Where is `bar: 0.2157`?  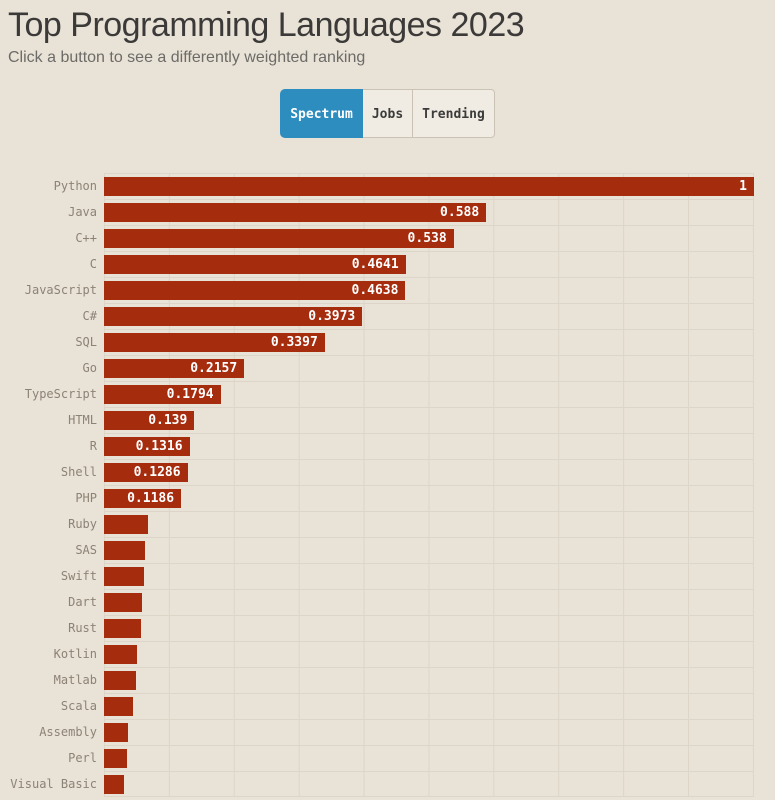
bar: 0.2157 is located at coordinates (174, 368).